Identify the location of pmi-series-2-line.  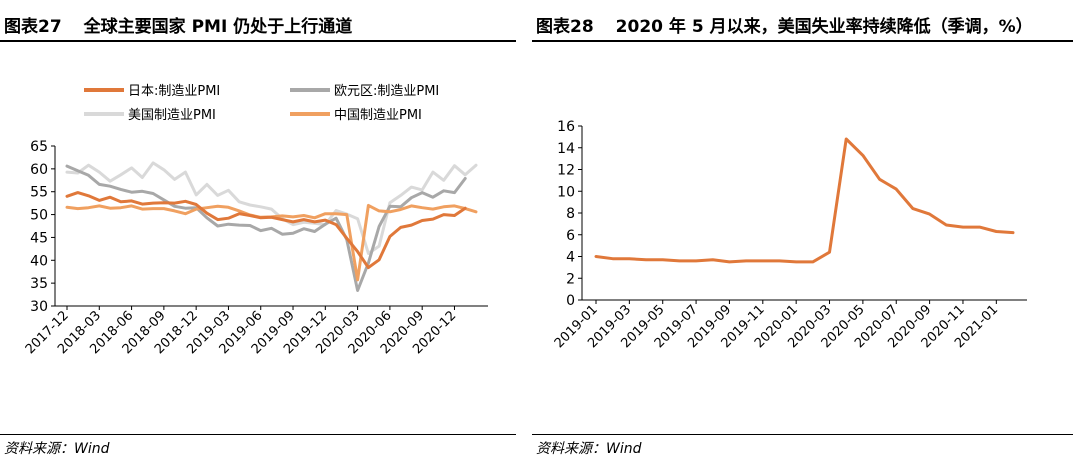
(271, 208).